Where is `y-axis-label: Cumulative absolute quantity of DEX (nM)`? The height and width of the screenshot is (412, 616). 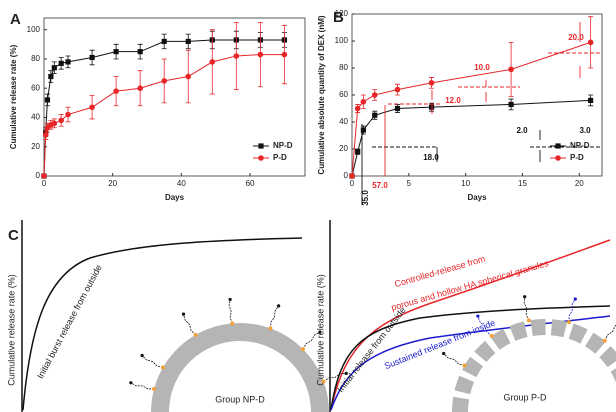 y-axis-label: Cumulative absolute quantity of DEX (nM) is located at coordinates (321, 94).